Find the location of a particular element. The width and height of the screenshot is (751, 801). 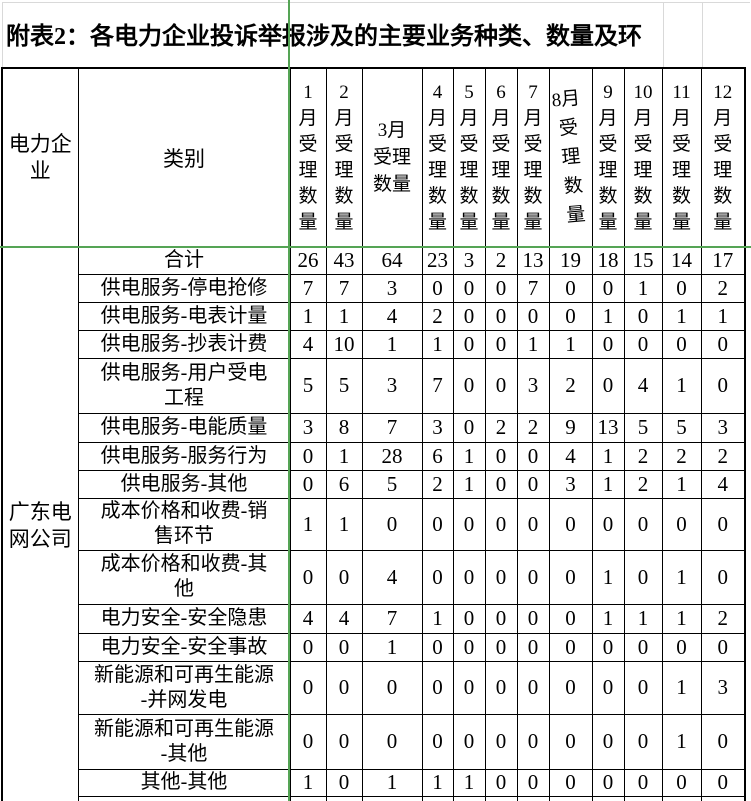

category-cell: 新能源和可再生能源 -并网发电 is located at coordinates (184, 687).